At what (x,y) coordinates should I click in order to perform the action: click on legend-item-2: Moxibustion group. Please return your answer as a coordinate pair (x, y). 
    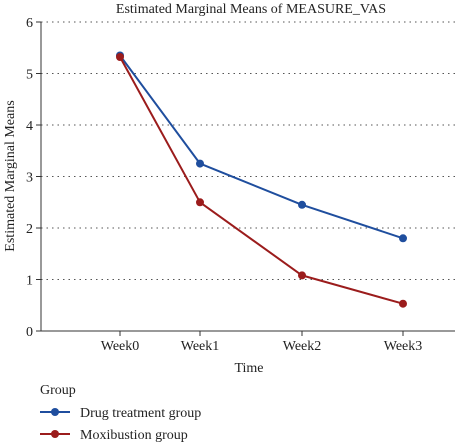
    Looking at the image, I should click on (114, 435).